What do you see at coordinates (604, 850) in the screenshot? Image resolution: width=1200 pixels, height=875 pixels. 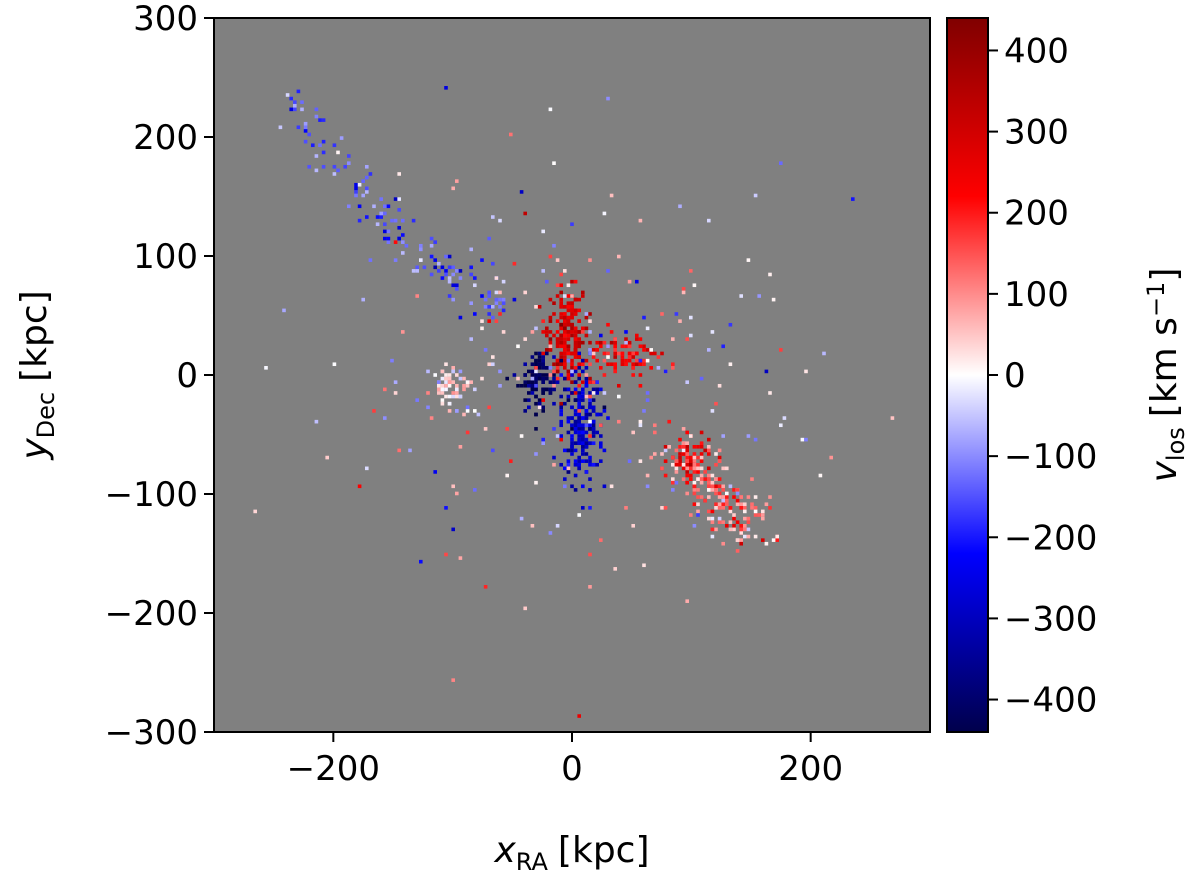 I see `x-axis-unit: [kpc]` at bounding box center [604, 850].